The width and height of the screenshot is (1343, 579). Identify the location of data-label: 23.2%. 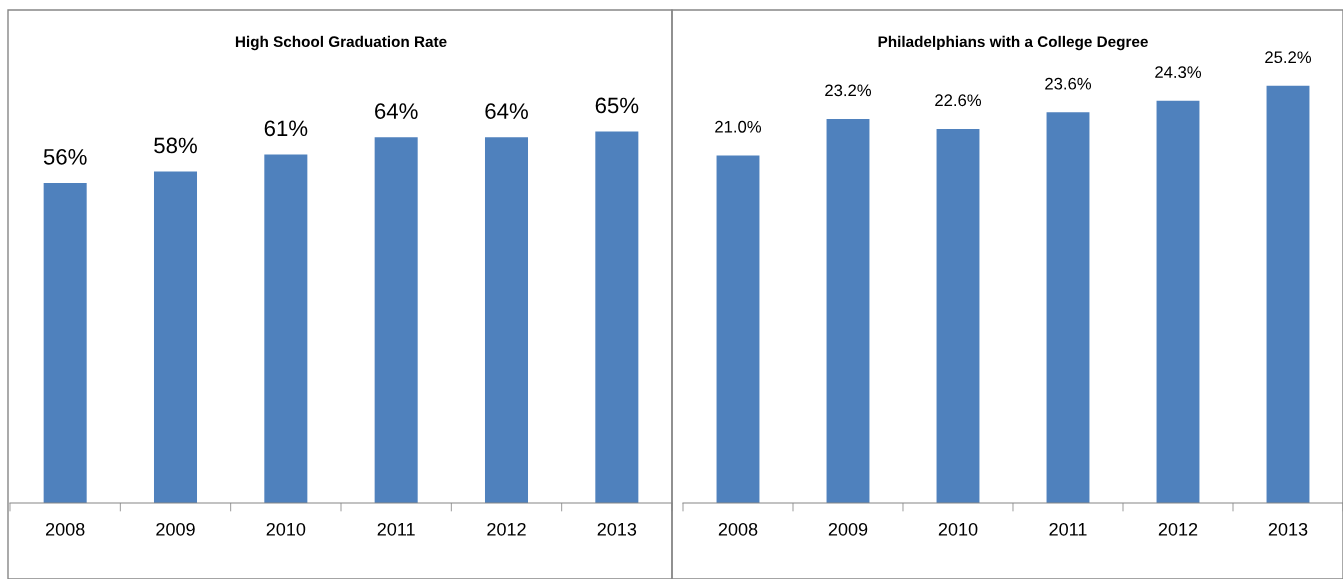
(848, 90).